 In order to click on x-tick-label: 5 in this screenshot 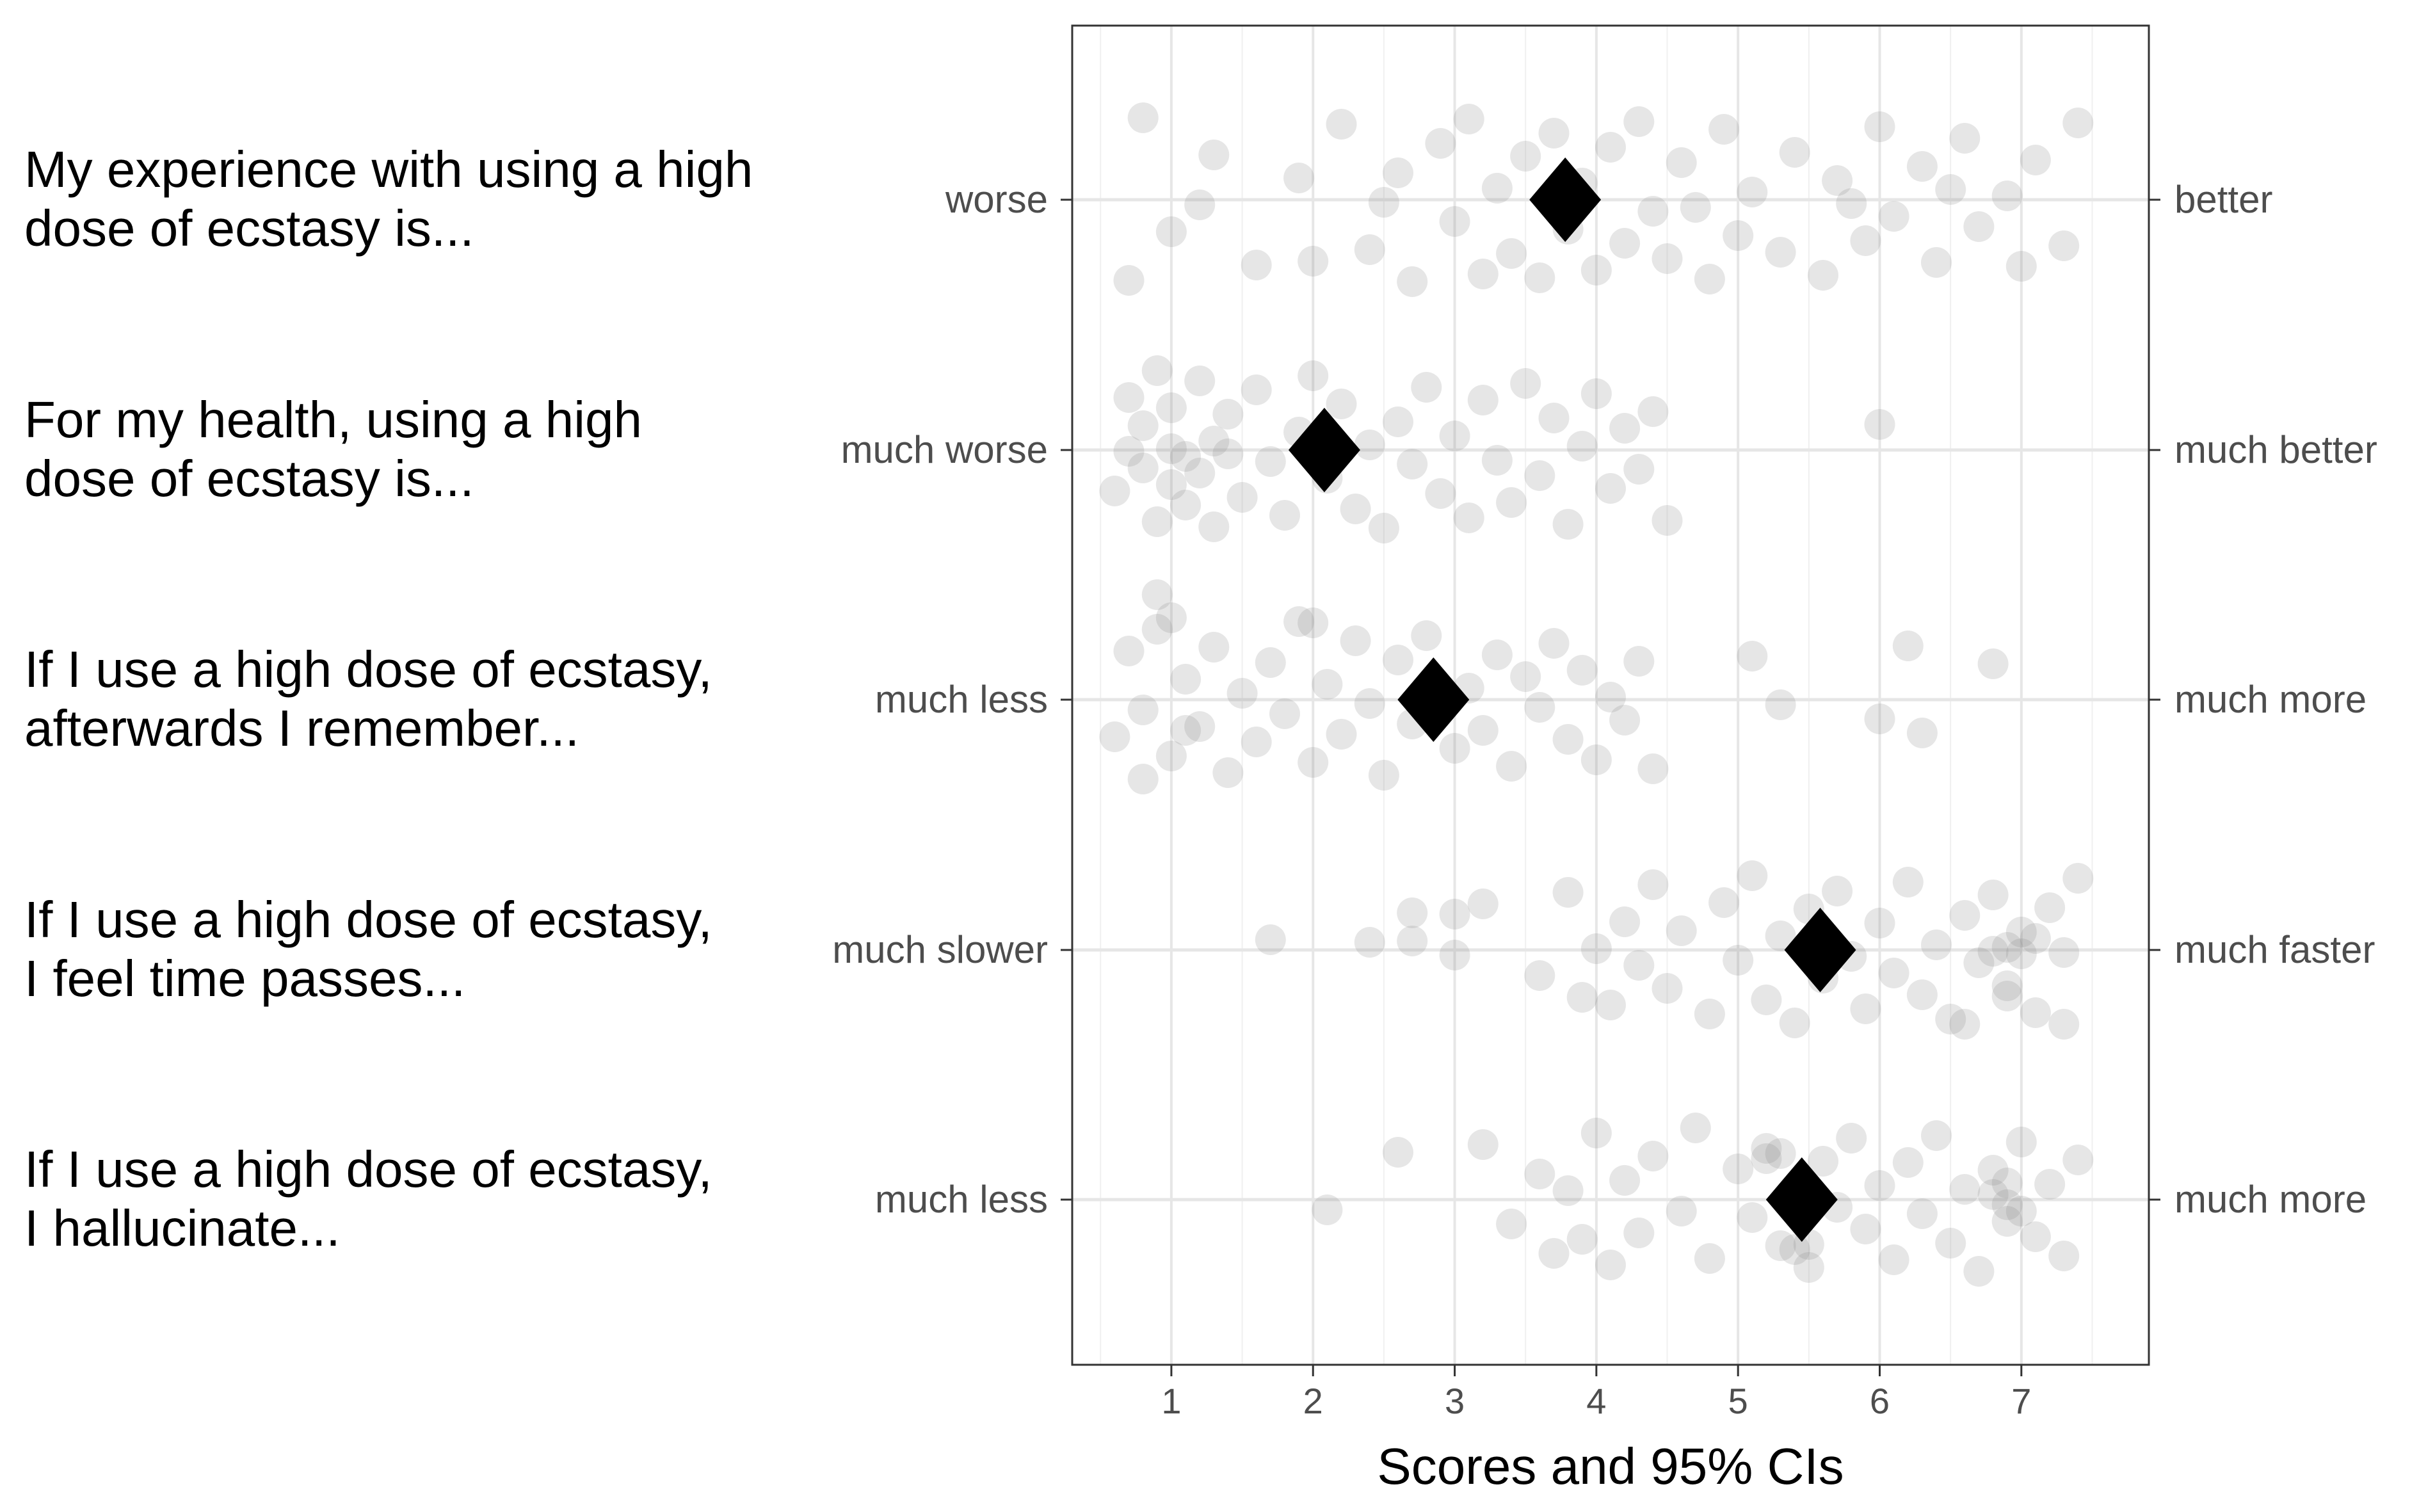, I will do `click(1738, 1401)`.